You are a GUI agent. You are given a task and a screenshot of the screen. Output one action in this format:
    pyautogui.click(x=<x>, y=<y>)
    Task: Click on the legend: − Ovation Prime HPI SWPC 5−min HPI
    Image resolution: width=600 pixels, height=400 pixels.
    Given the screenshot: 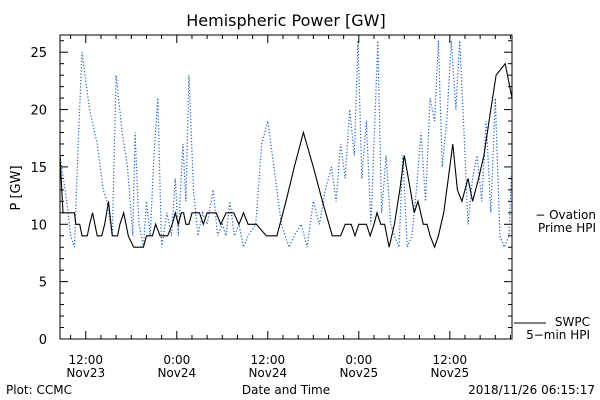 What is the action you would take?
    pyautogui.click(x=555, y=275)
    